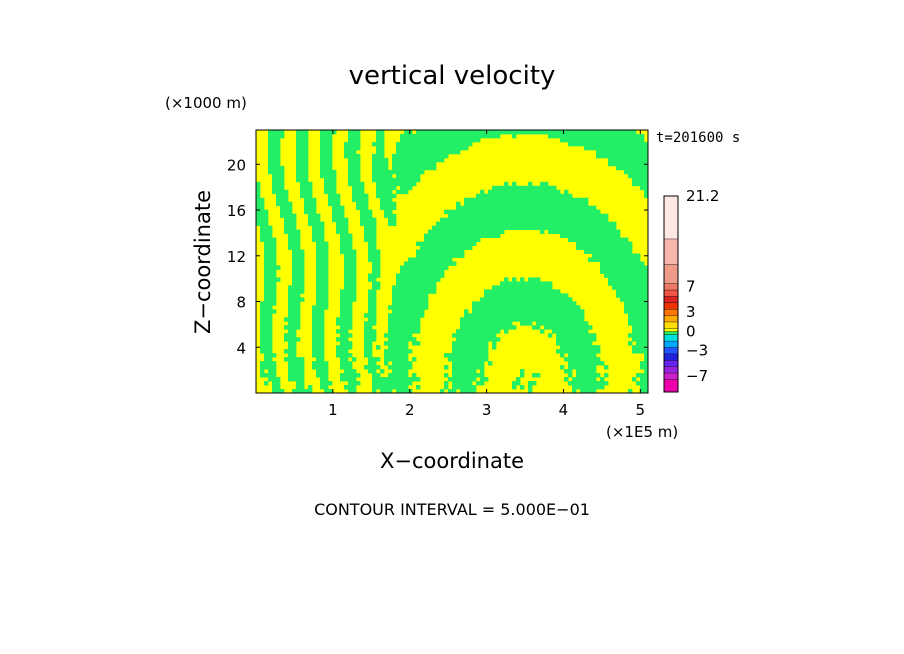 The width and height of the screenshot is (904, 654). I want to click on colorbar-label: 0, so click(691, 331).